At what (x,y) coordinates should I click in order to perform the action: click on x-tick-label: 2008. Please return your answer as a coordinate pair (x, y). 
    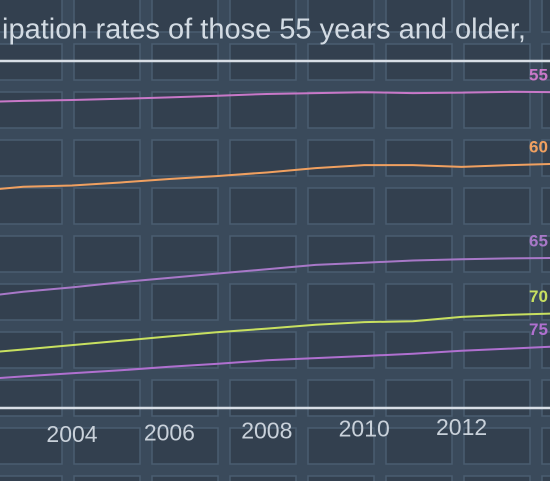
    Looking at the image, I should click on (266, 430).